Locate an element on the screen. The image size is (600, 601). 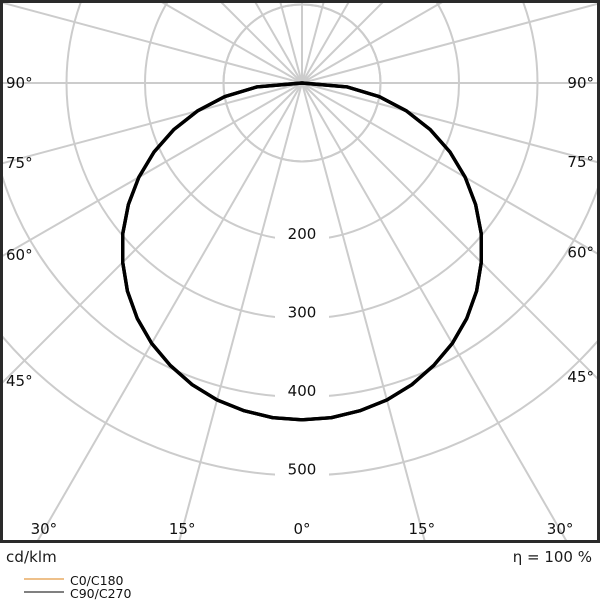
radial-label-200: 200 is located at coordinates (302, 234).